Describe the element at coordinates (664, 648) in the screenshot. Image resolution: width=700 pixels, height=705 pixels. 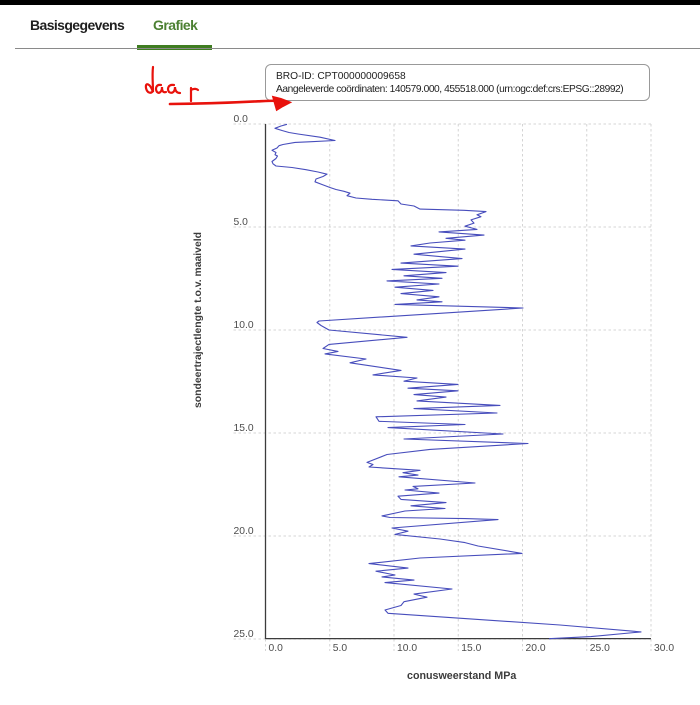
I see `svg-text: 30.0` at that location.